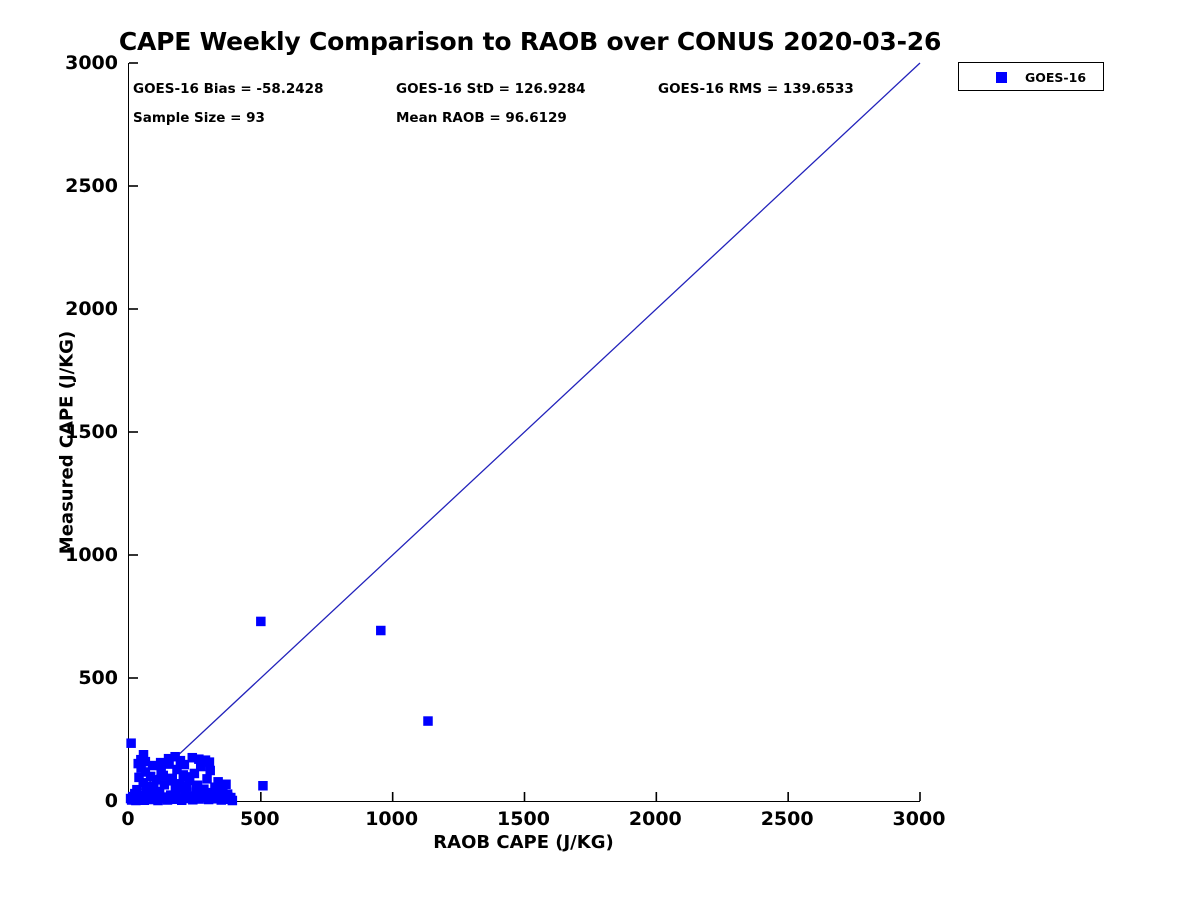 The width and height of the screenshot is (1200, 900). I want to click on stat-rms: GOES-16 RMS = 139.6533, so click(756, 89).